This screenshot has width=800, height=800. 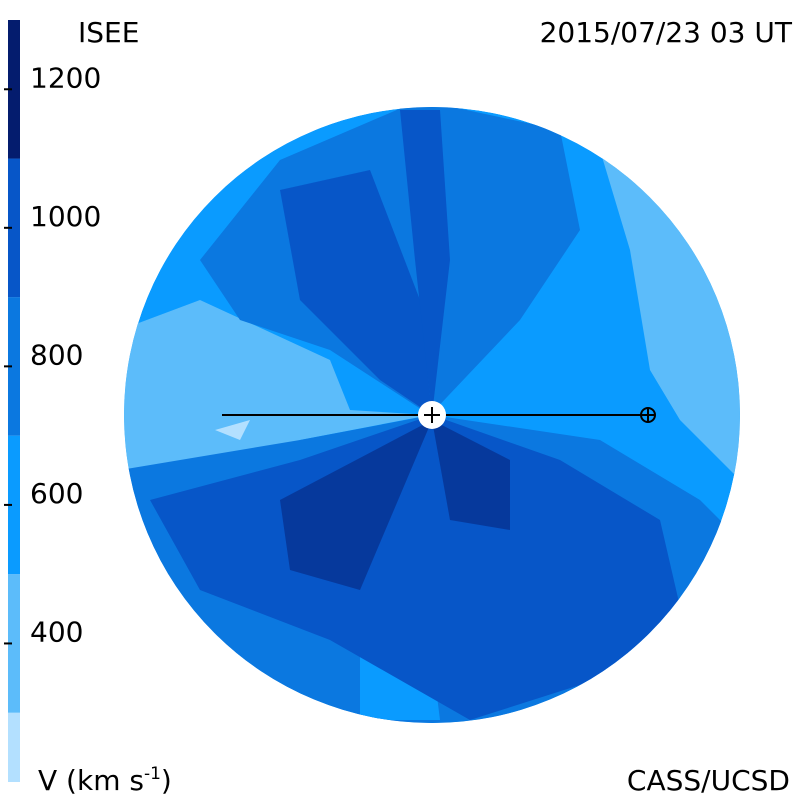 What do you see at coordinates (56, 631) in the screenshot?
I see `colorbar-tick-label: 400` at bounding box center [56, 631].